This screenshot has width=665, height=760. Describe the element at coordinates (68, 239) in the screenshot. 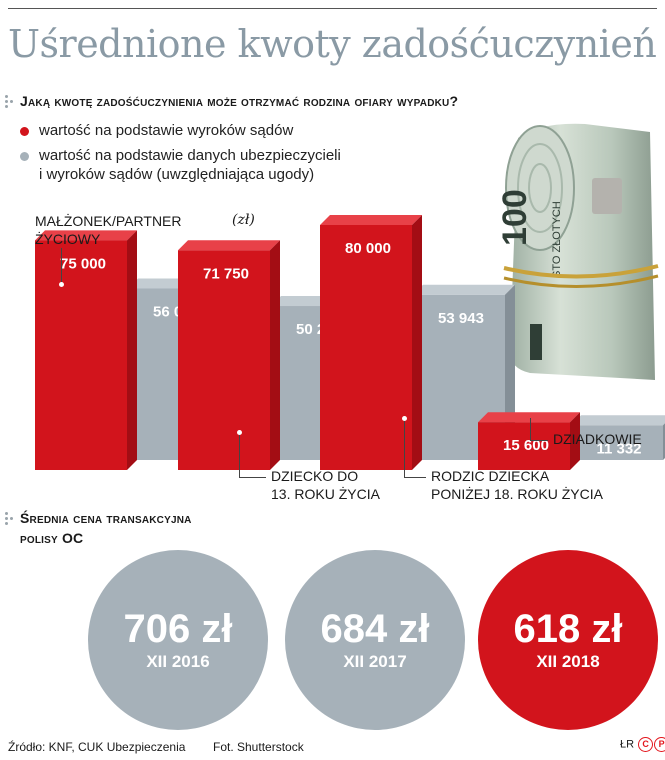

I see `category-label-partner-line2: ŻYCIOWY` at that location.